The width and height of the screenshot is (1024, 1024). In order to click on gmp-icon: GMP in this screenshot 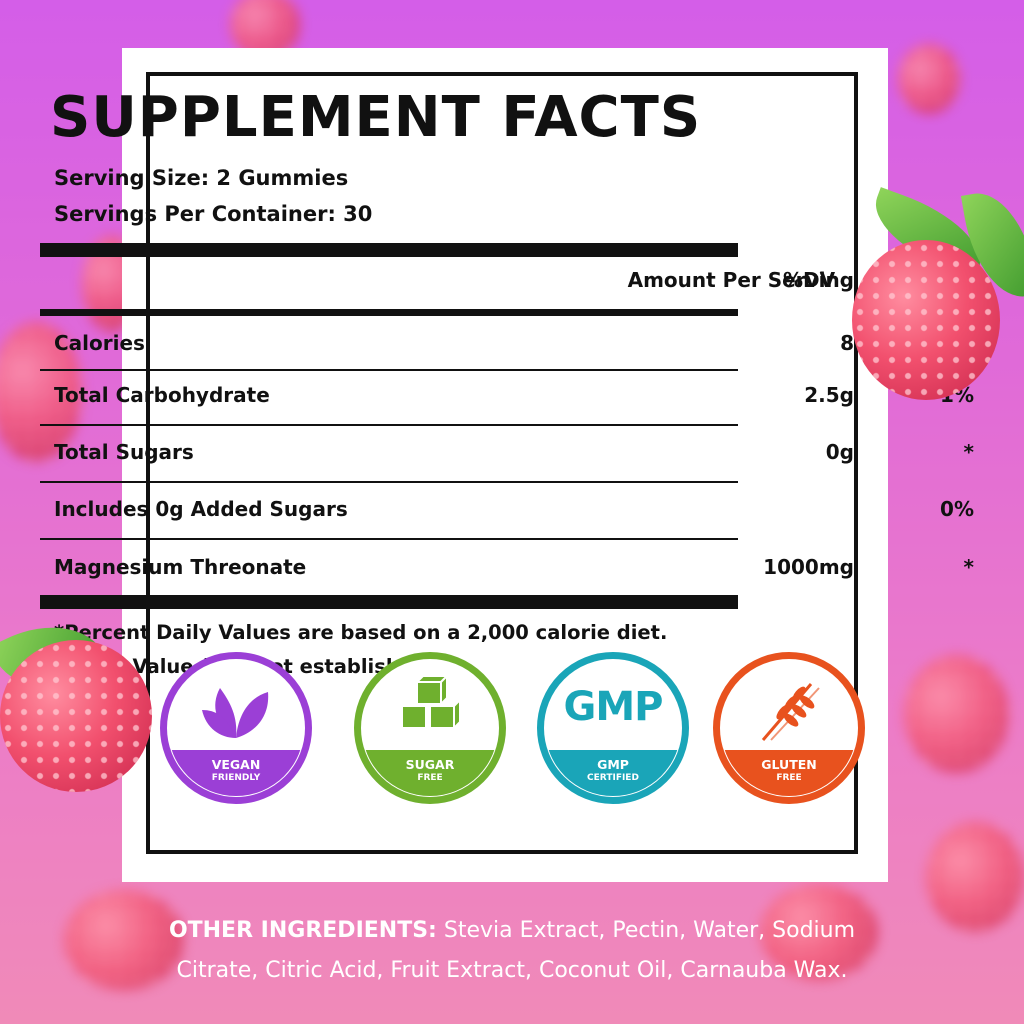, I will do `click(613, 707)`.